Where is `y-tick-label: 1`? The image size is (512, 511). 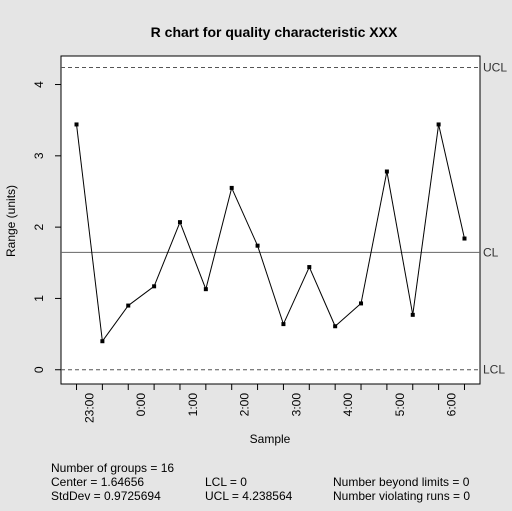 y-tick-label: 1 is located at coordinates (39, 298).